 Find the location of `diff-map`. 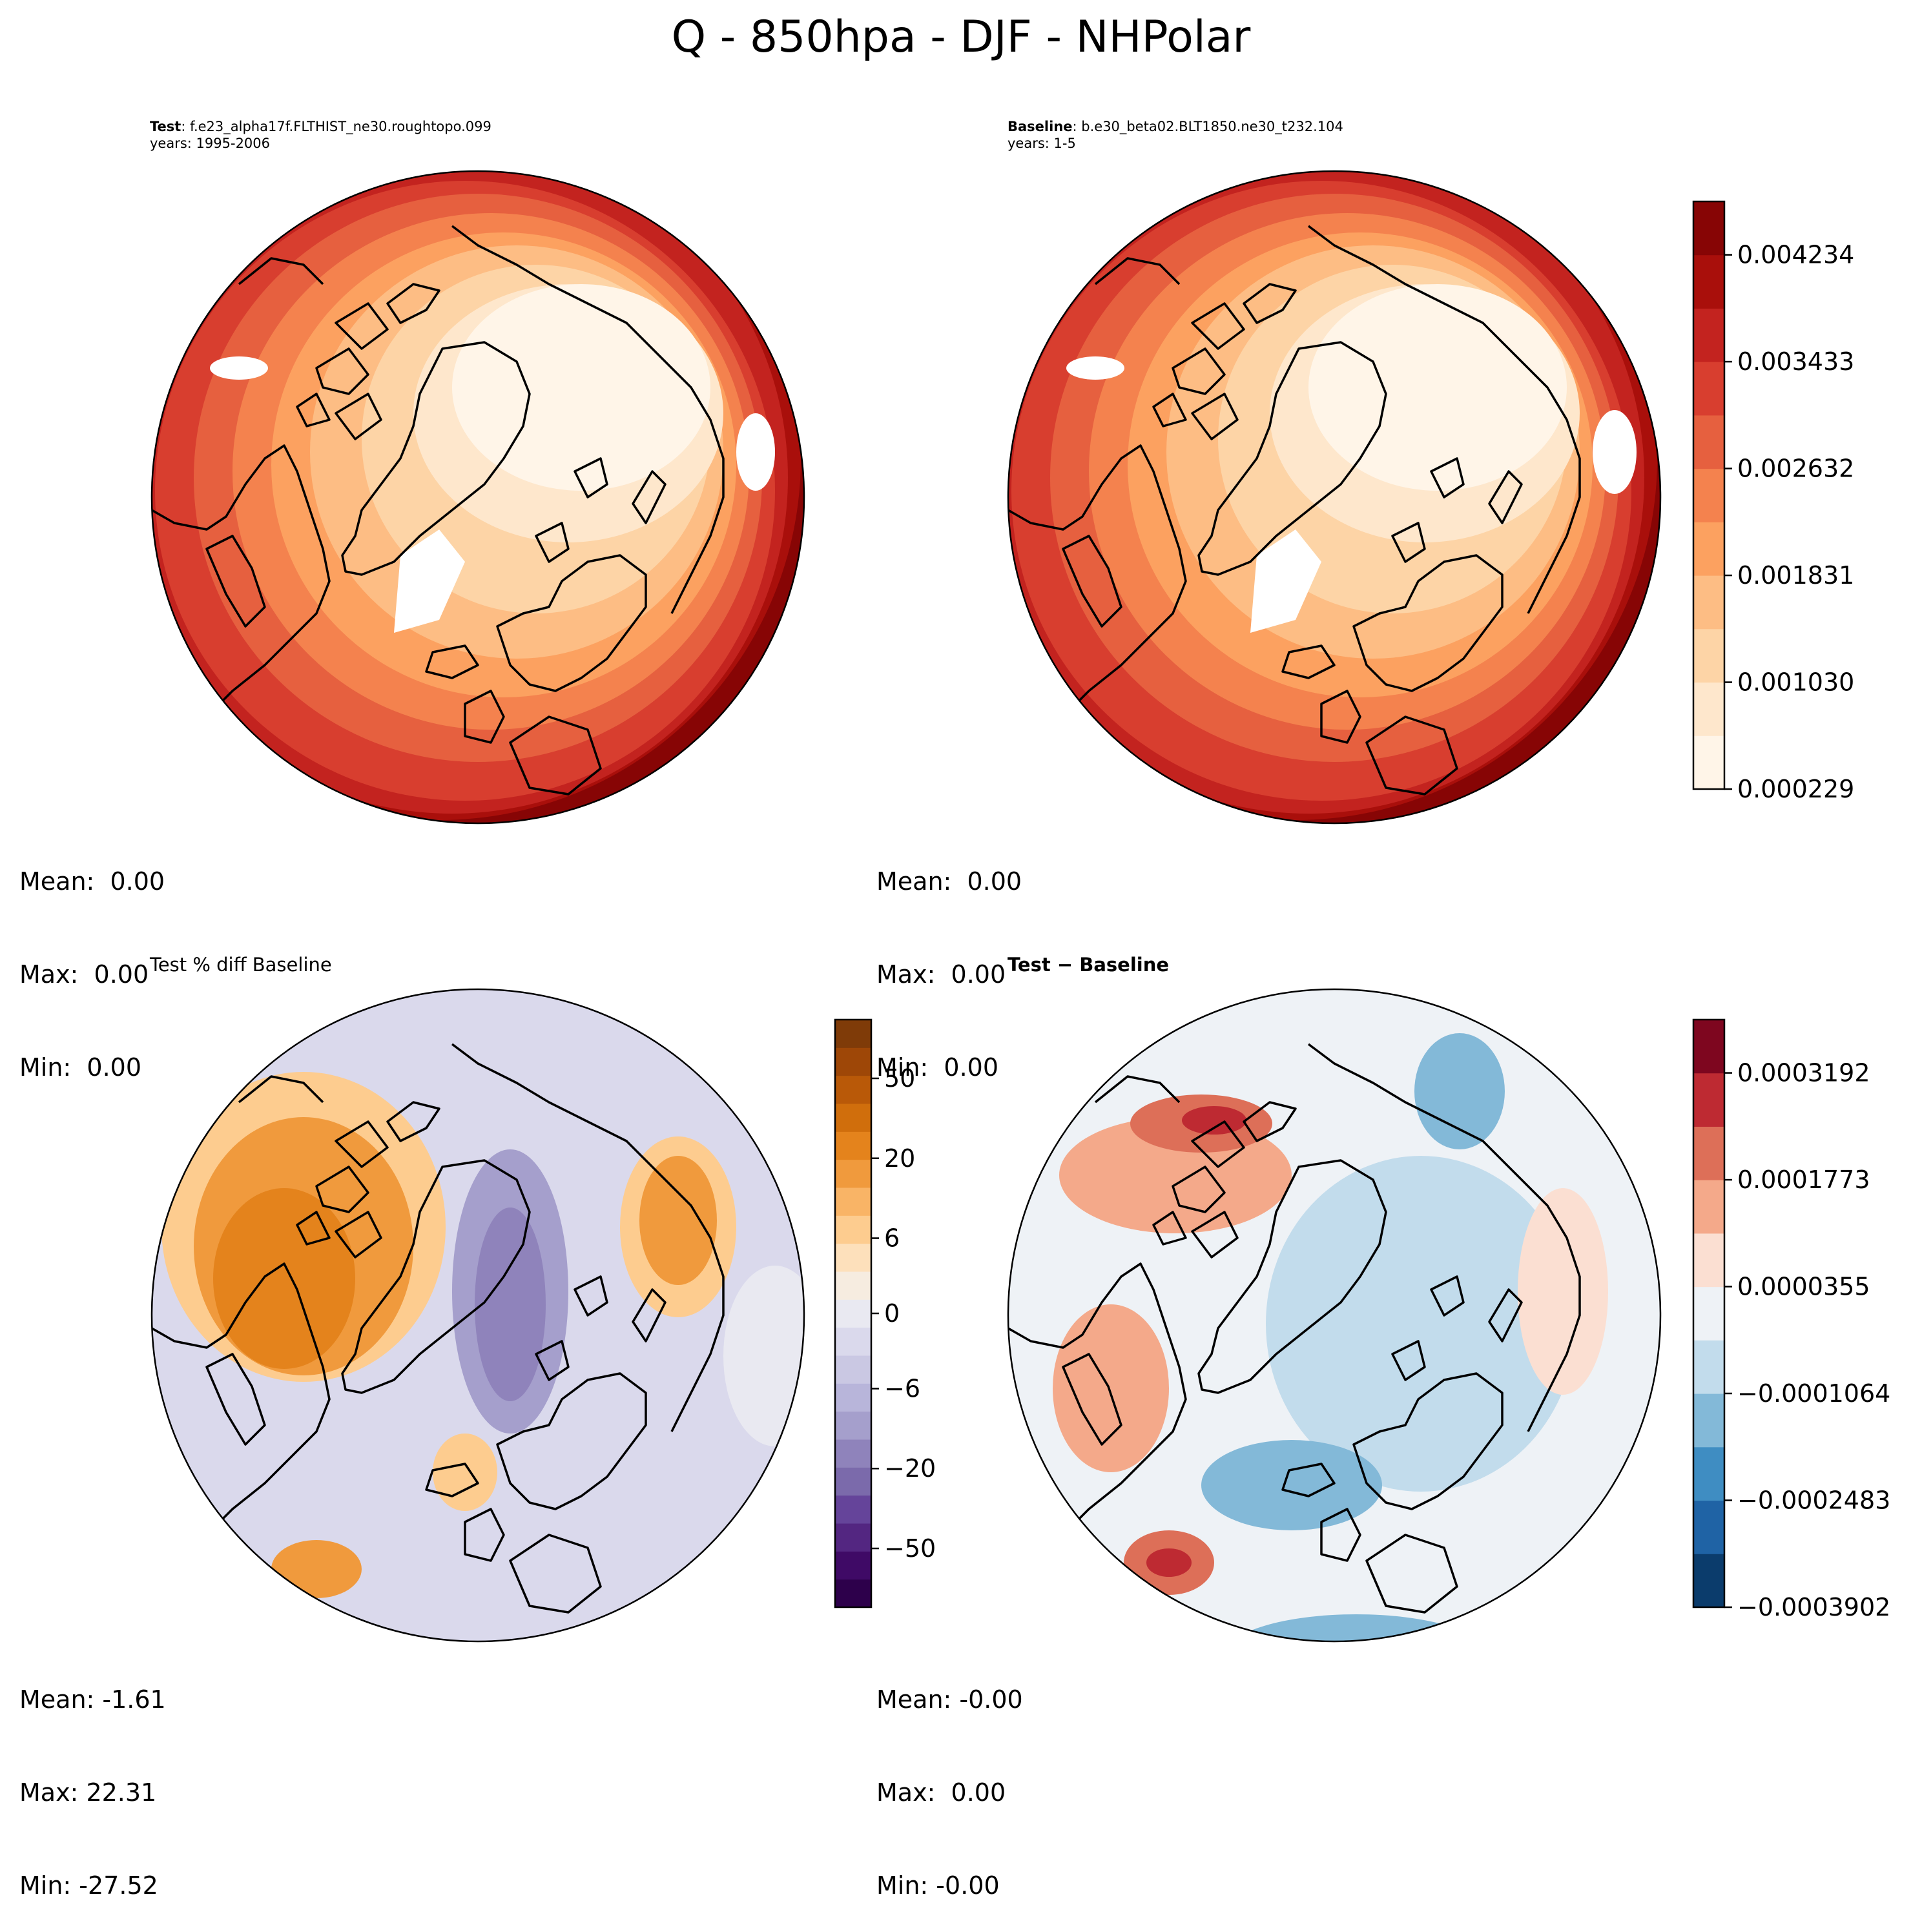

diff-map is located at coordinates (1334, 1315).